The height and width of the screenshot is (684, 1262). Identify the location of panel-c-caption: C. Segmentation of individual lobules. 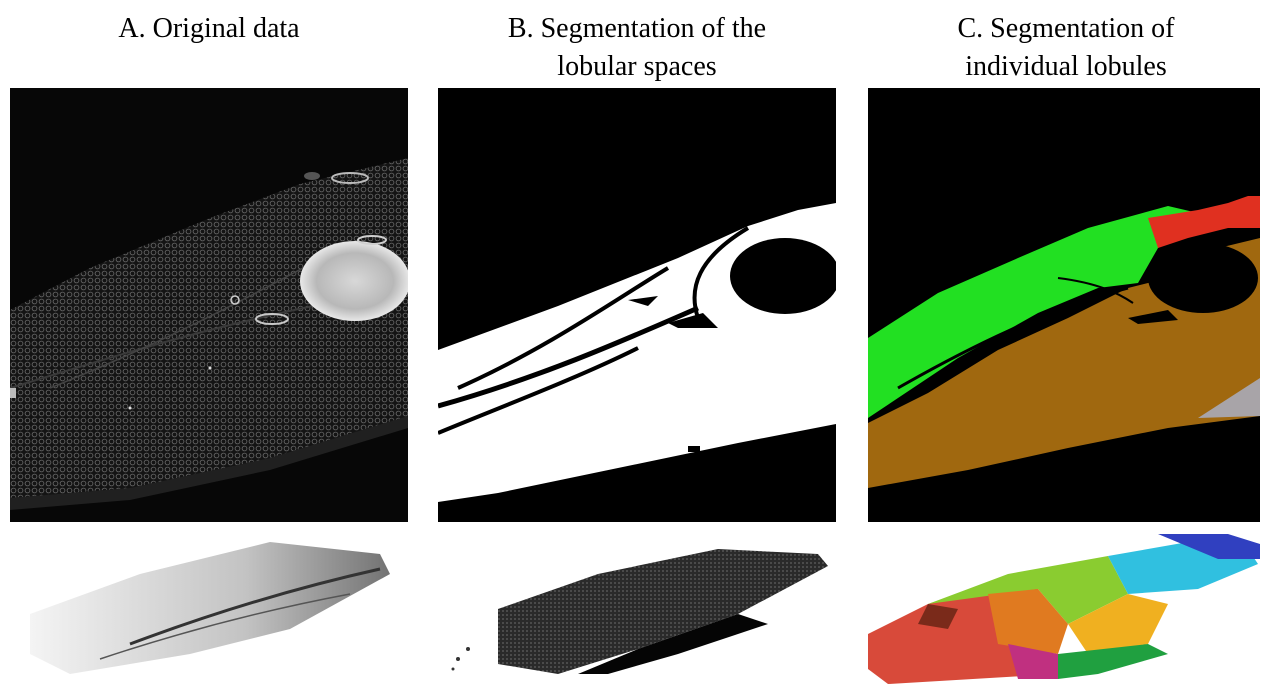
(1065, 48).